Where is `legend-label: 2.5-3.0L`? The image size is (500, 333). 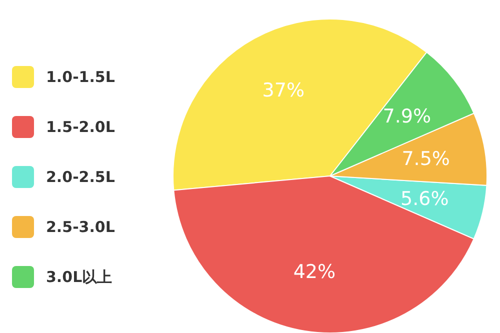
legend-label: 2.5-3.0L is located at coordinates (81, 227).